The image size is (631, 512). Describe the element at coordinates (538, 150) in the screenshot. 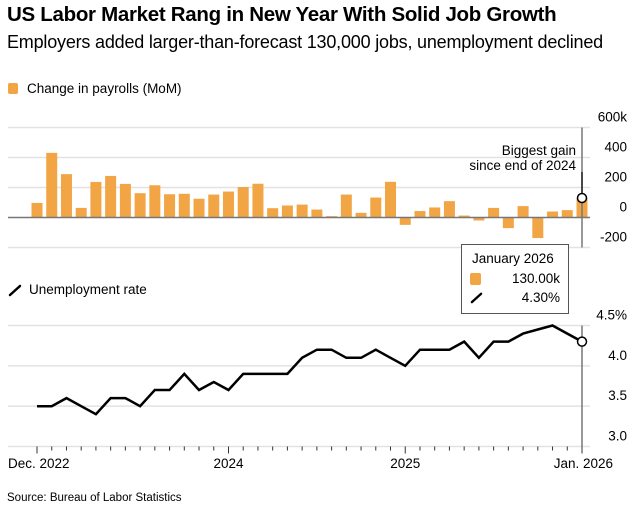

I see `annotation-line-1: Biggest gain` at that location.